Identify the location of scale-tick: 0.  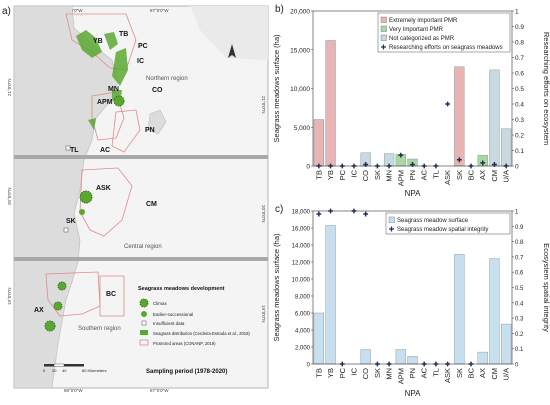
(44, 370).